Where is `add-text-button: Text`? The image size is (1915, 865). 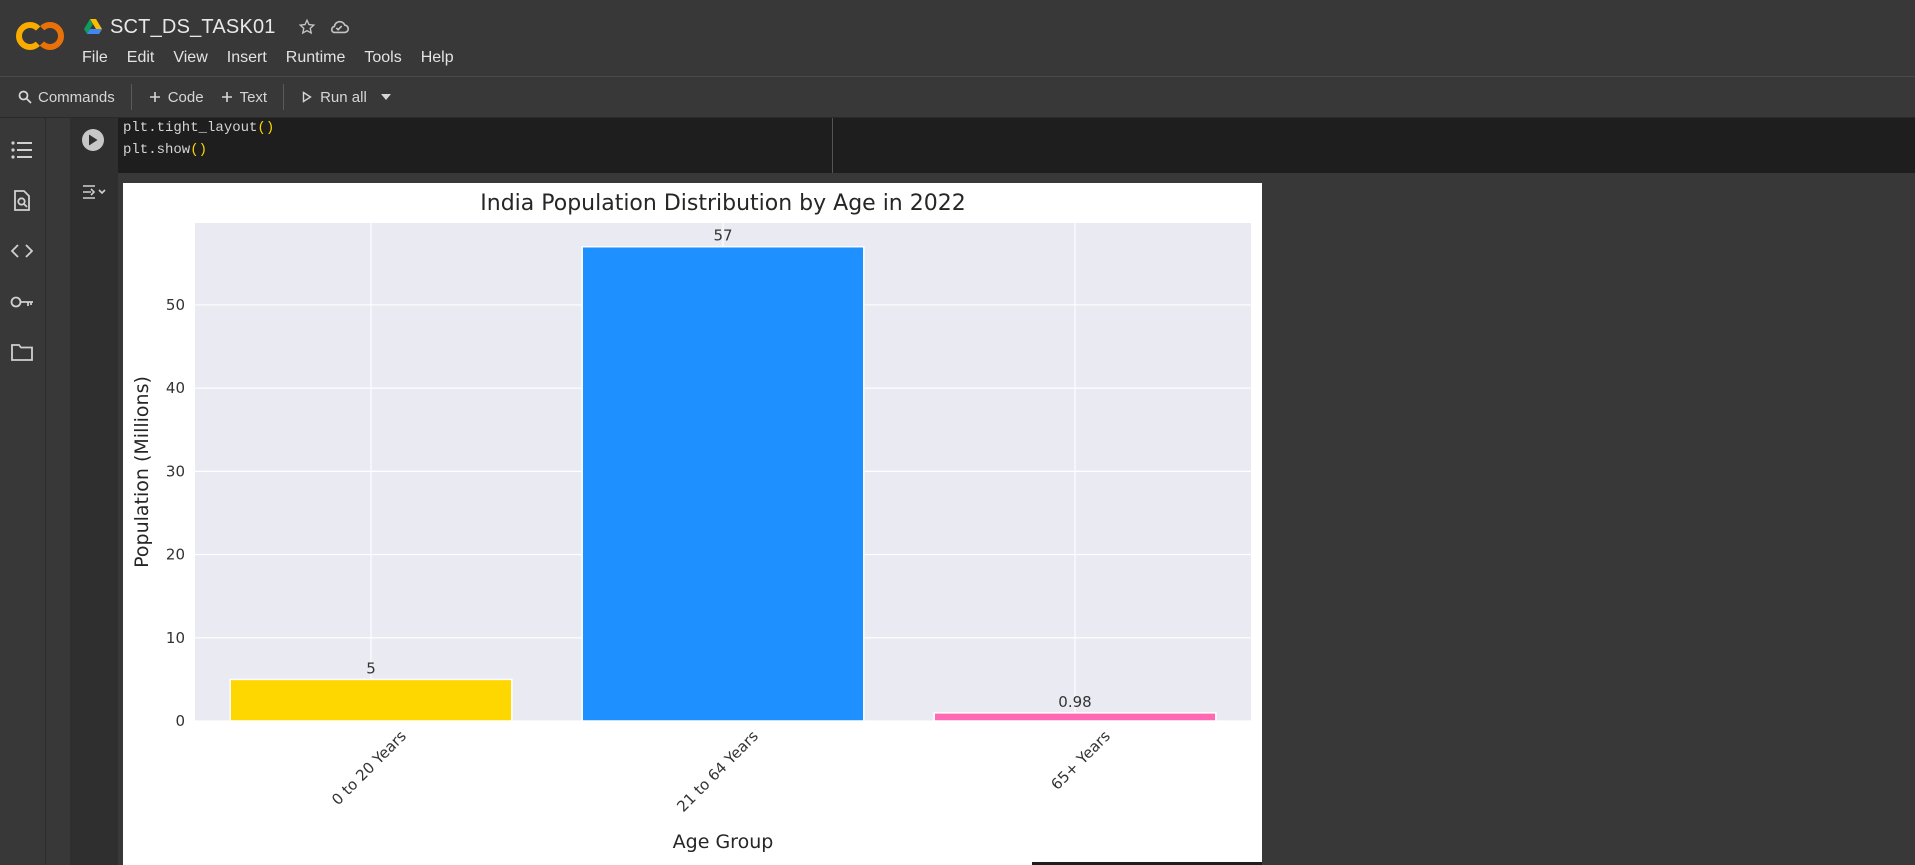
add-text-button: Text is located at coordinates (244, 97).